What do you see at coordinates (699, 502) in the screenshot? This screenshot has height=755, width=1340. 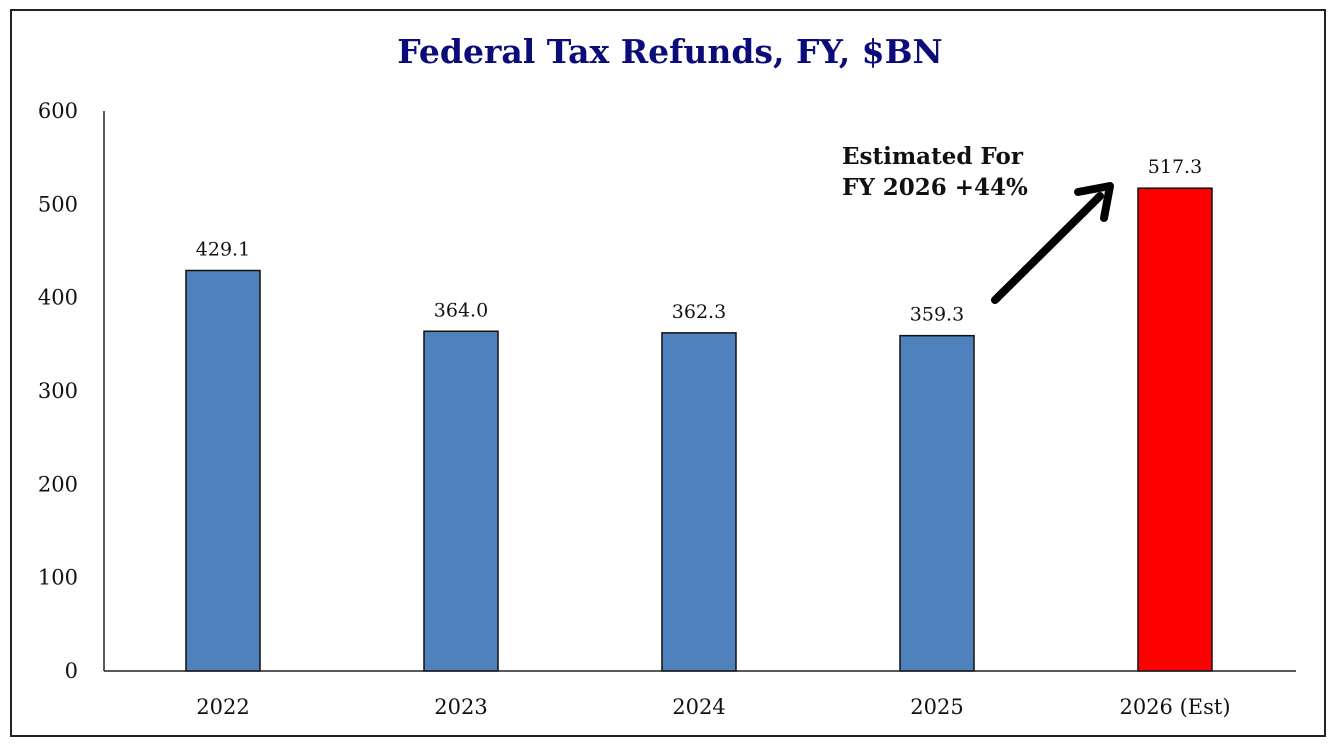 I see `bar-2024` at bounding box center [699, 502].